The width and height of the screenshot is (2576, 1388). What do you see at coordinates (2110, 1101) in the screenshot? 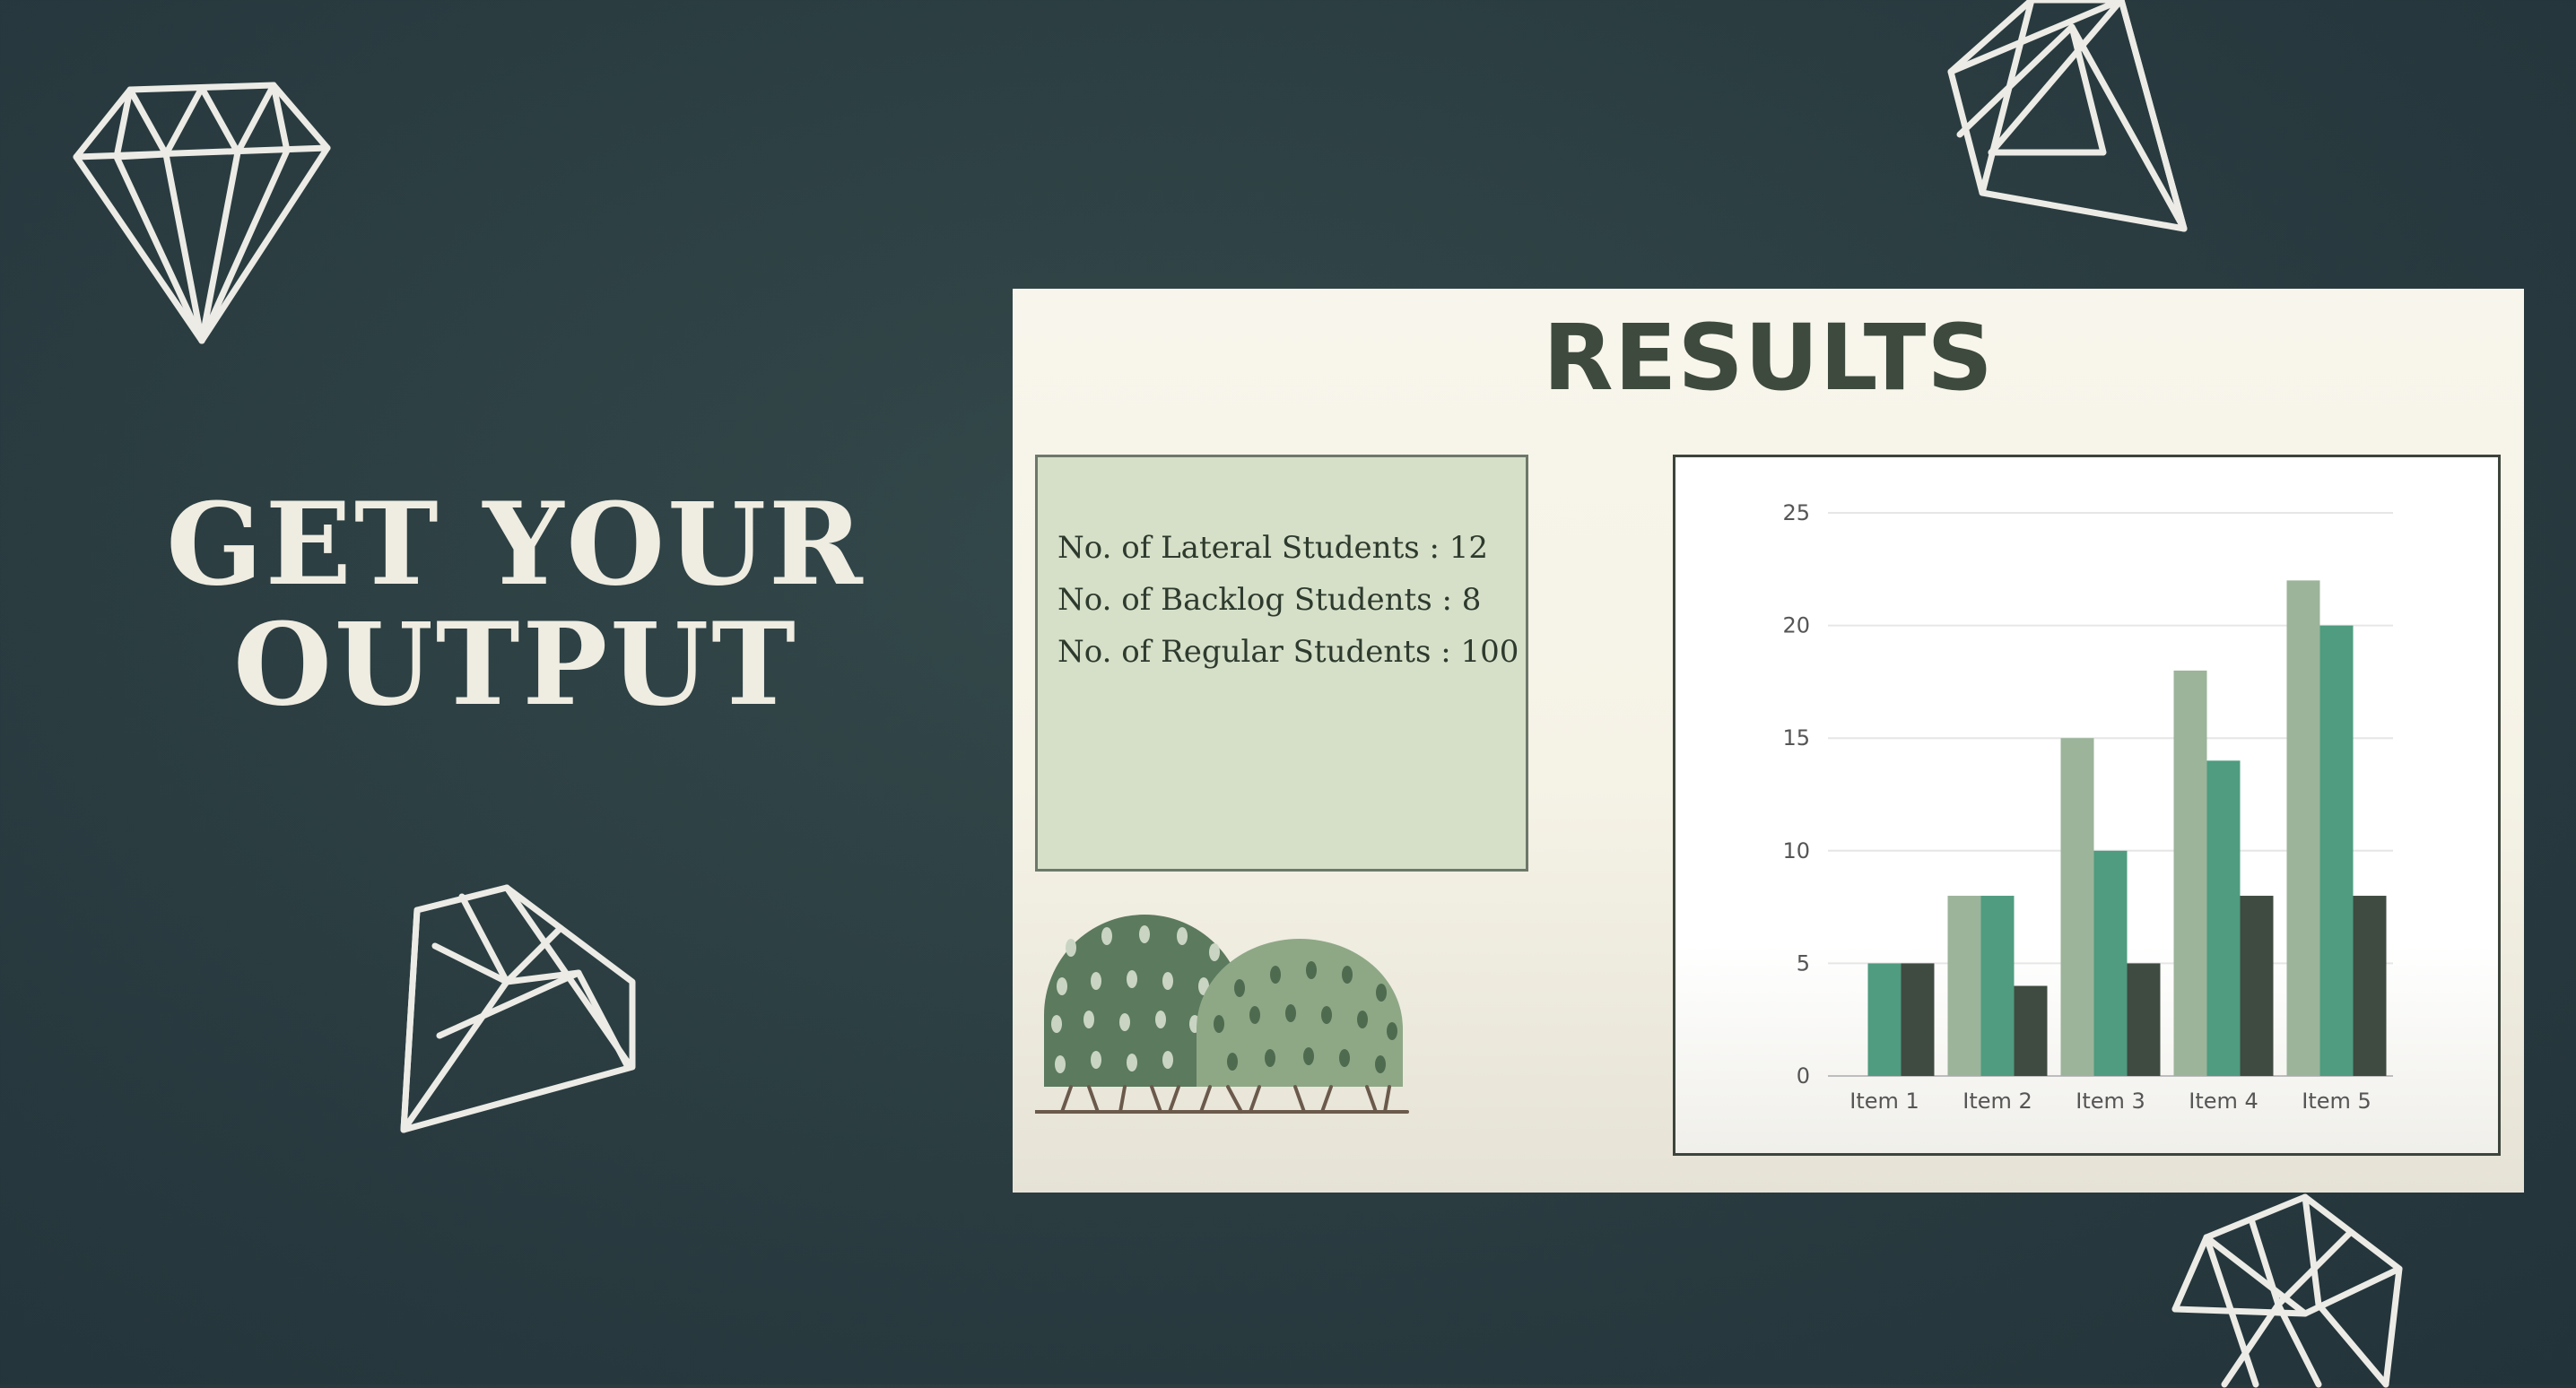
I see `x-tick-label: Item 3` at bounding box center [2110, 1101].